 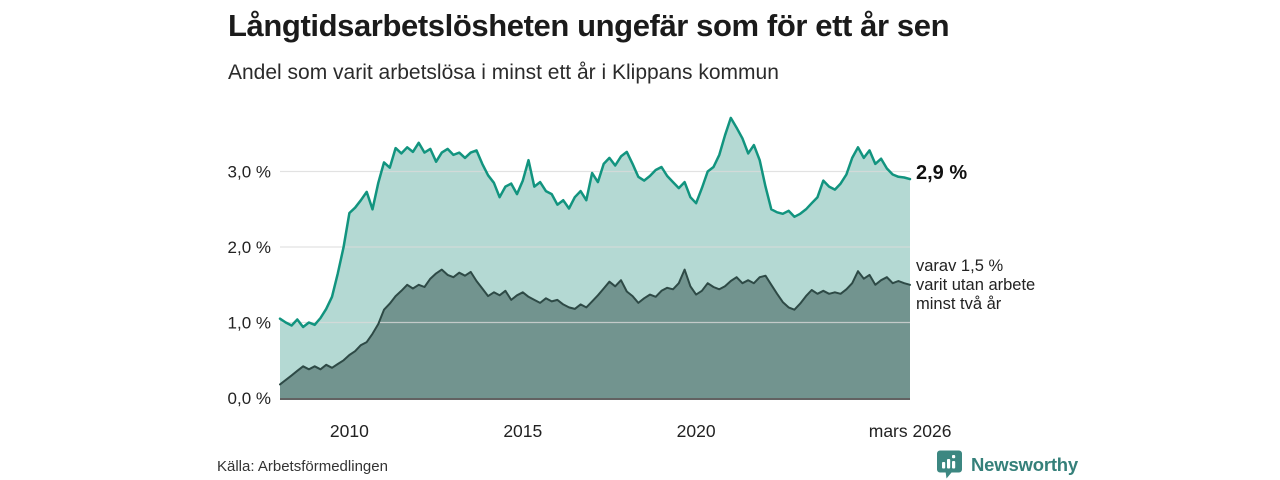 What do you see at coordinates (249, 398) in the screenshot?
I see `y-tick-label: 0,0 %` at bounding box center [249, 398].